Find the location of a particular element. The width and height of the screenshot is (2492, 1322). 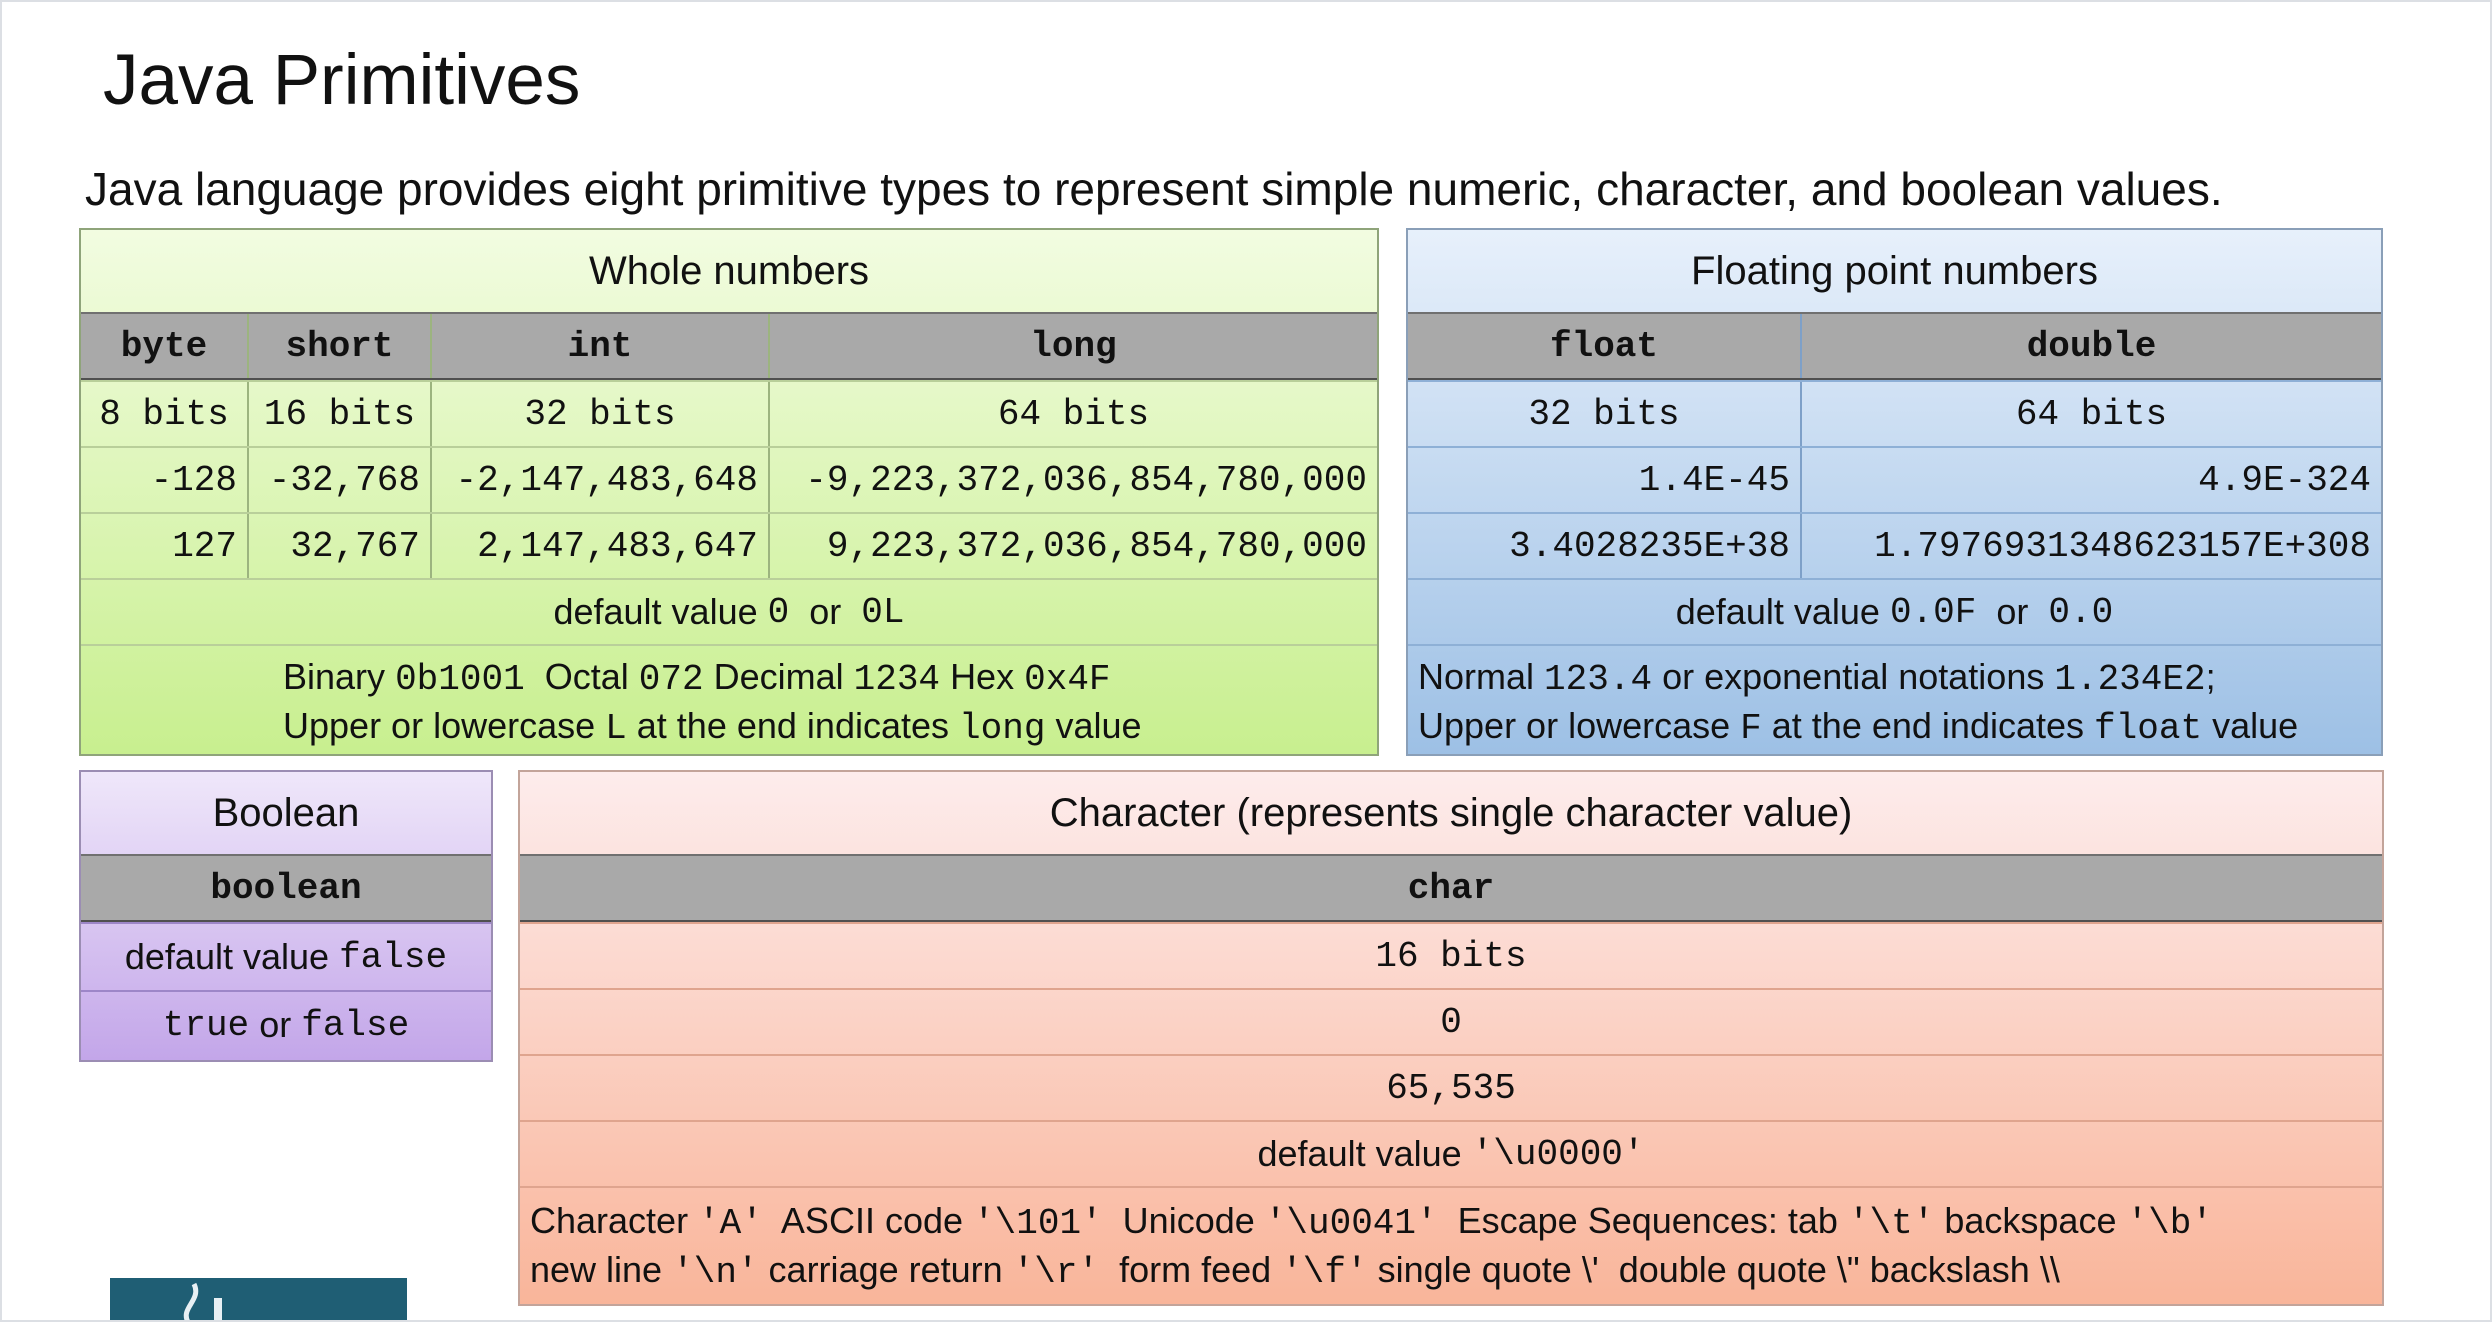

default-char: '\u0000' is located at coordinates (1558, 1154).